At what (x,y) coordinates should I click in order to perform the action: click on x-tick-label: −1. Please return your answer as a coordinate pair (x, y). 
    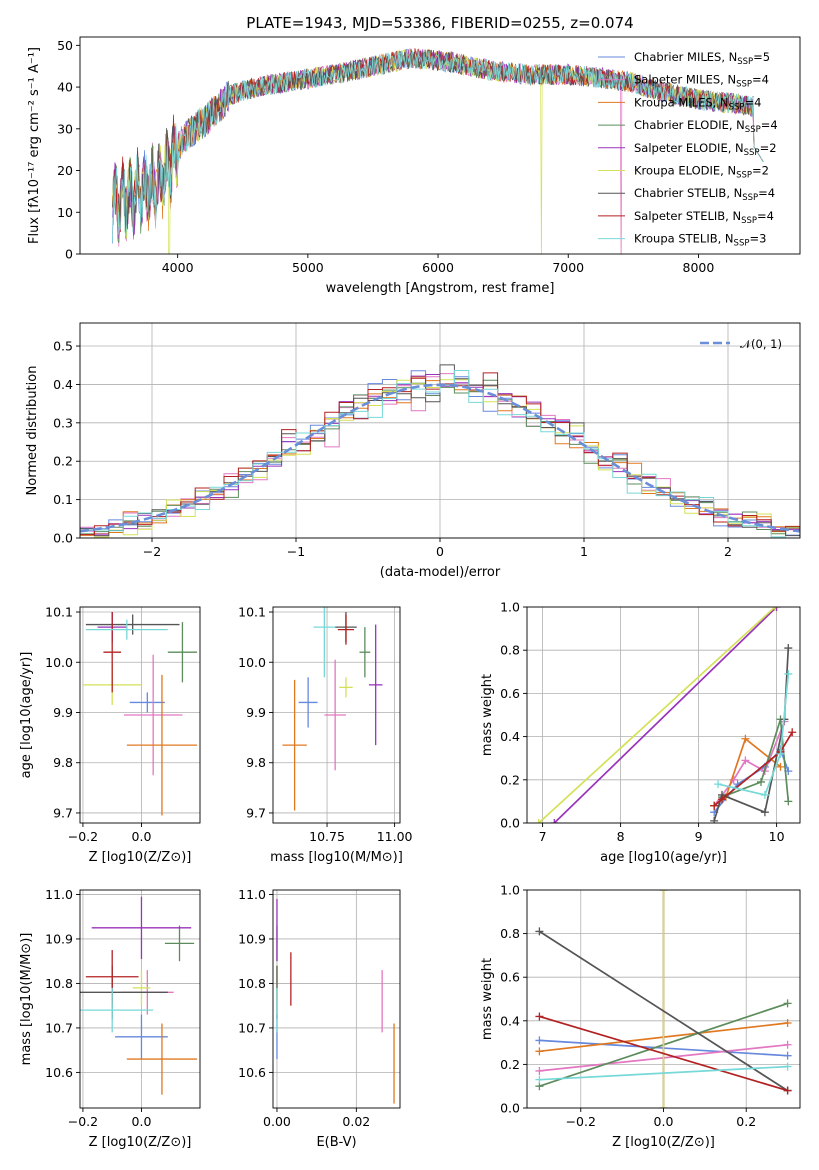
    Looking at the image, I should click on (296, 551).